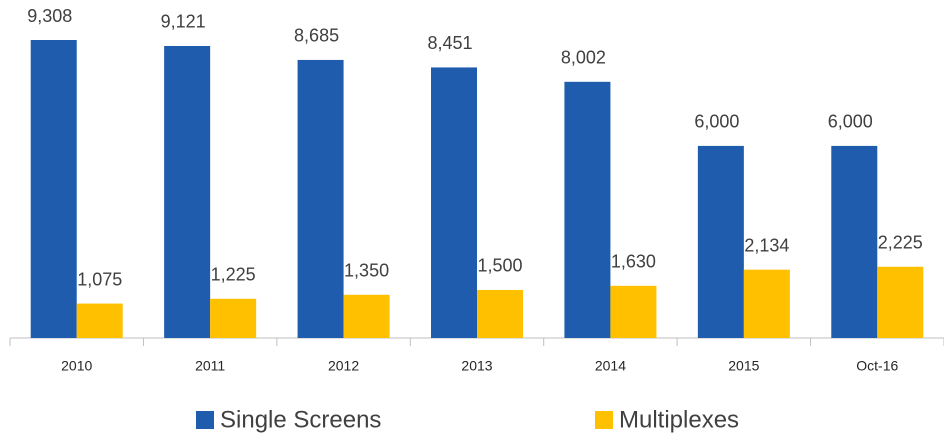 This screenshot has width=944, height=438. Describe the element at coordinates (877, 366) in the screenshot. I see `x-tick-label: Oct-16` at that location.